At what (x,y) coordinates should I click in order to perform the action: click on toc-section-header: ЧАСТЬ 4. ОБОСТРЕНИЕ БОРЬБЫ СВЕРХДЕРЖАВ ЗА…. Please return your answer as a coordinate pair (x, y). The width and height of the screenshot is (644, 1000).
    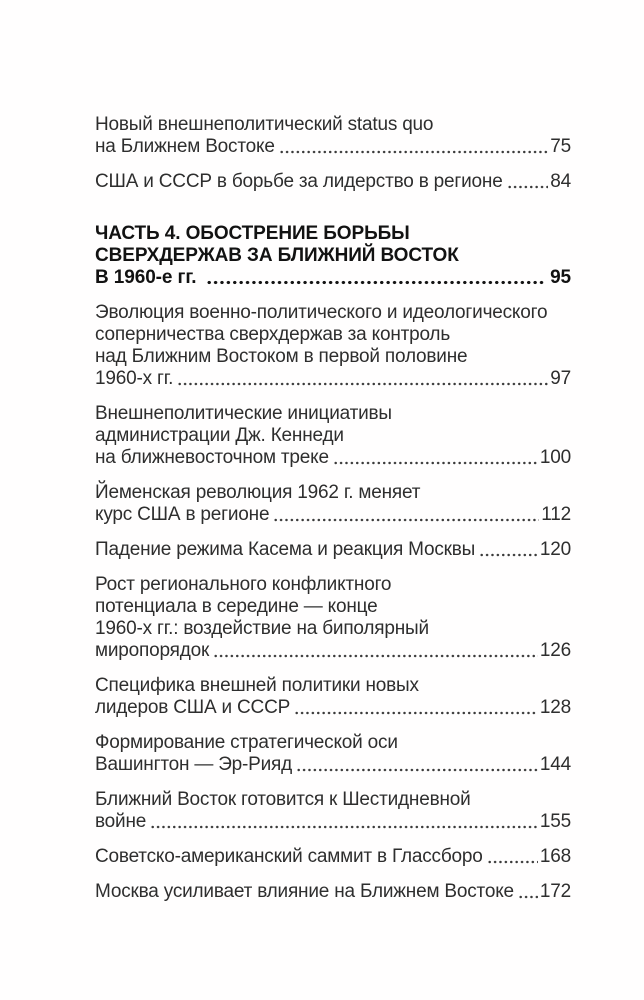
    Looking at the image, I should click on (333, 256).